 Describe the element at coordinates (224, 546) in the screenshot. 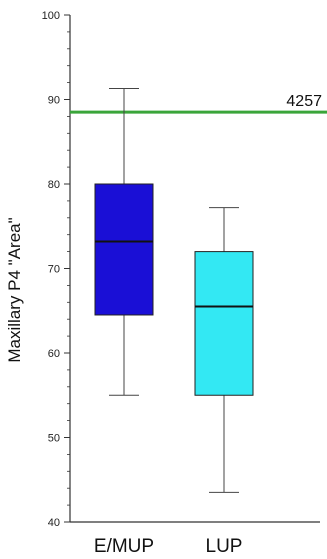

I see `x-category-label: LUP` at that location.